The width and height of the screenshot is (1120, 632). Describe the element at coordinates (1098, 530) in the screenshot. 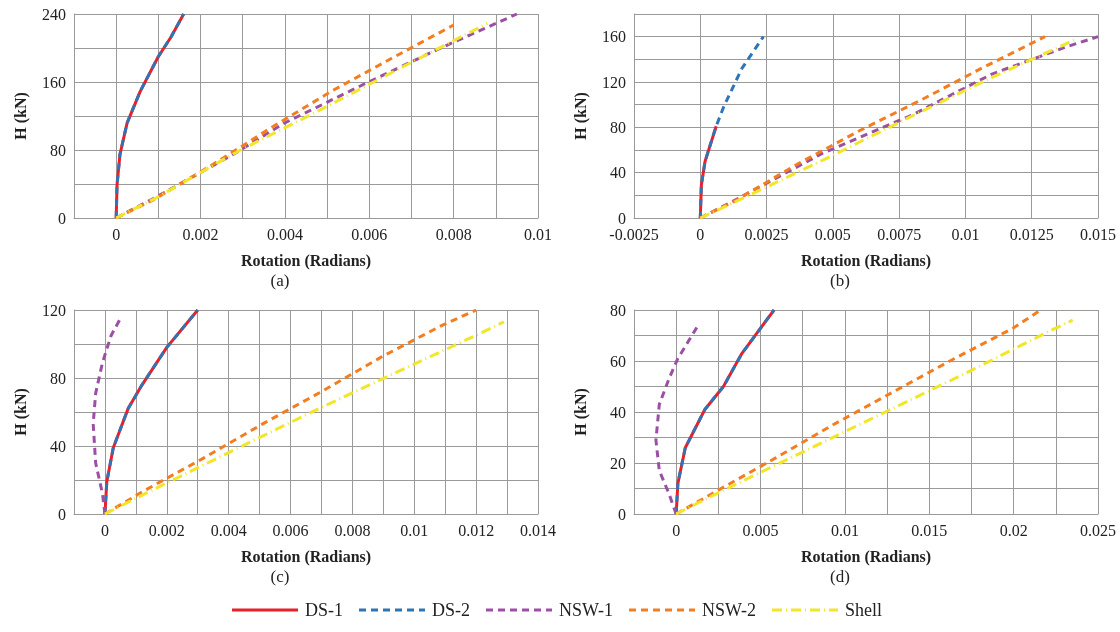

I see `x-tick-label: 0.025` at that location.